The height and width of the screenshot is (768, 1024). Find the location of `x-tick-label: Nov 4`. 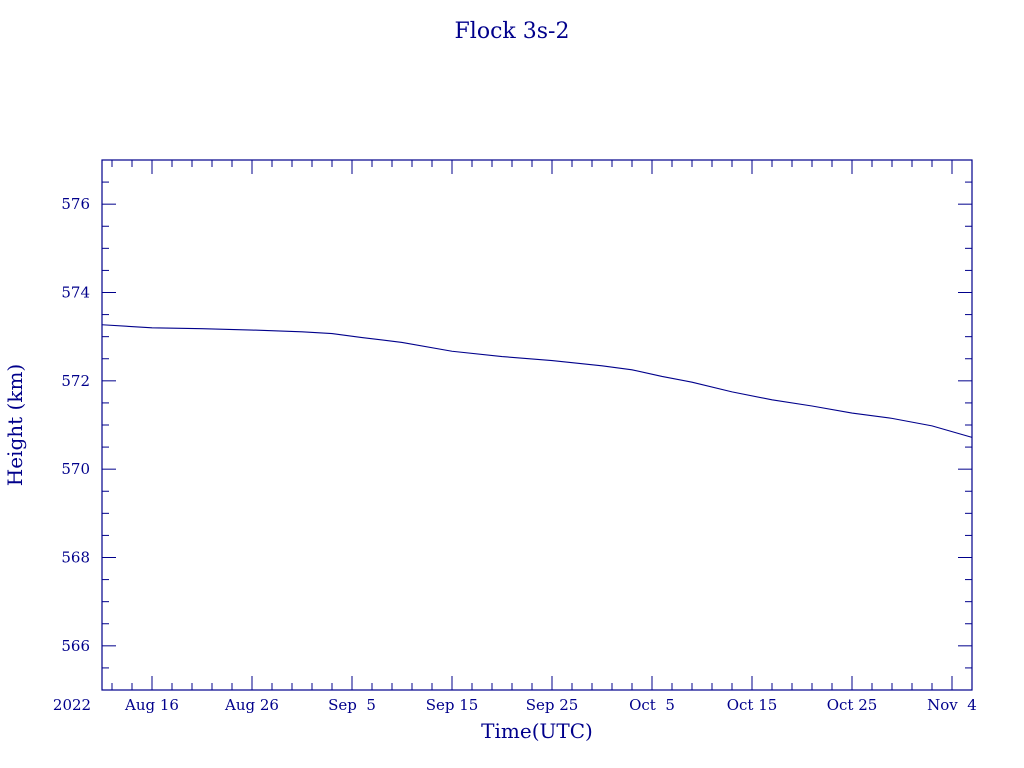

x-tick-label: Nov 4 is located at coordinates (952, 705).